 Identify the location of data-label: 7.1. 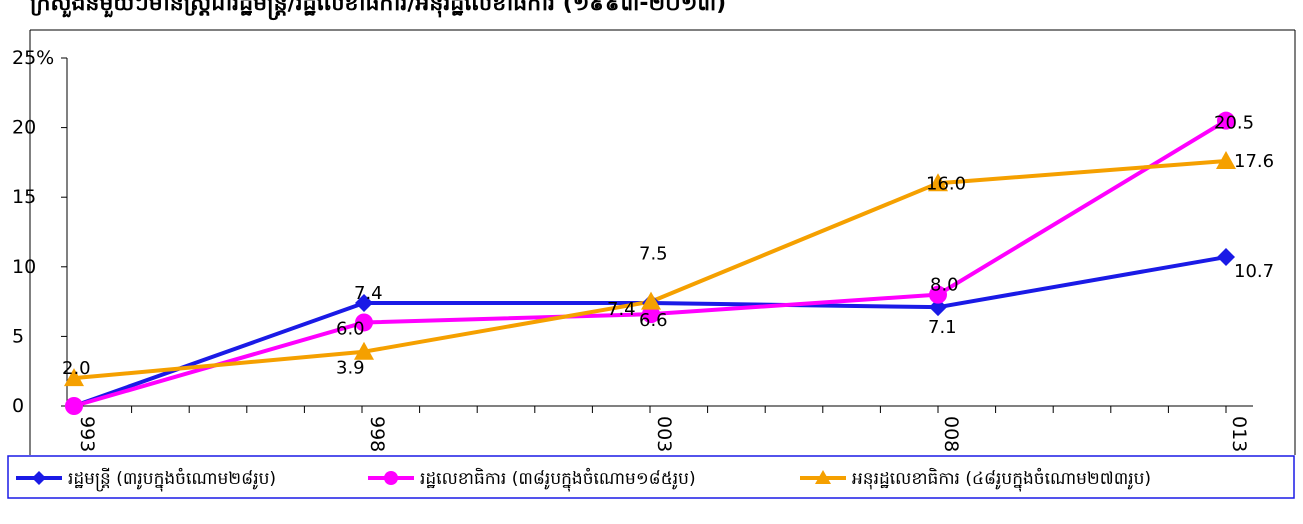
(942, 327).